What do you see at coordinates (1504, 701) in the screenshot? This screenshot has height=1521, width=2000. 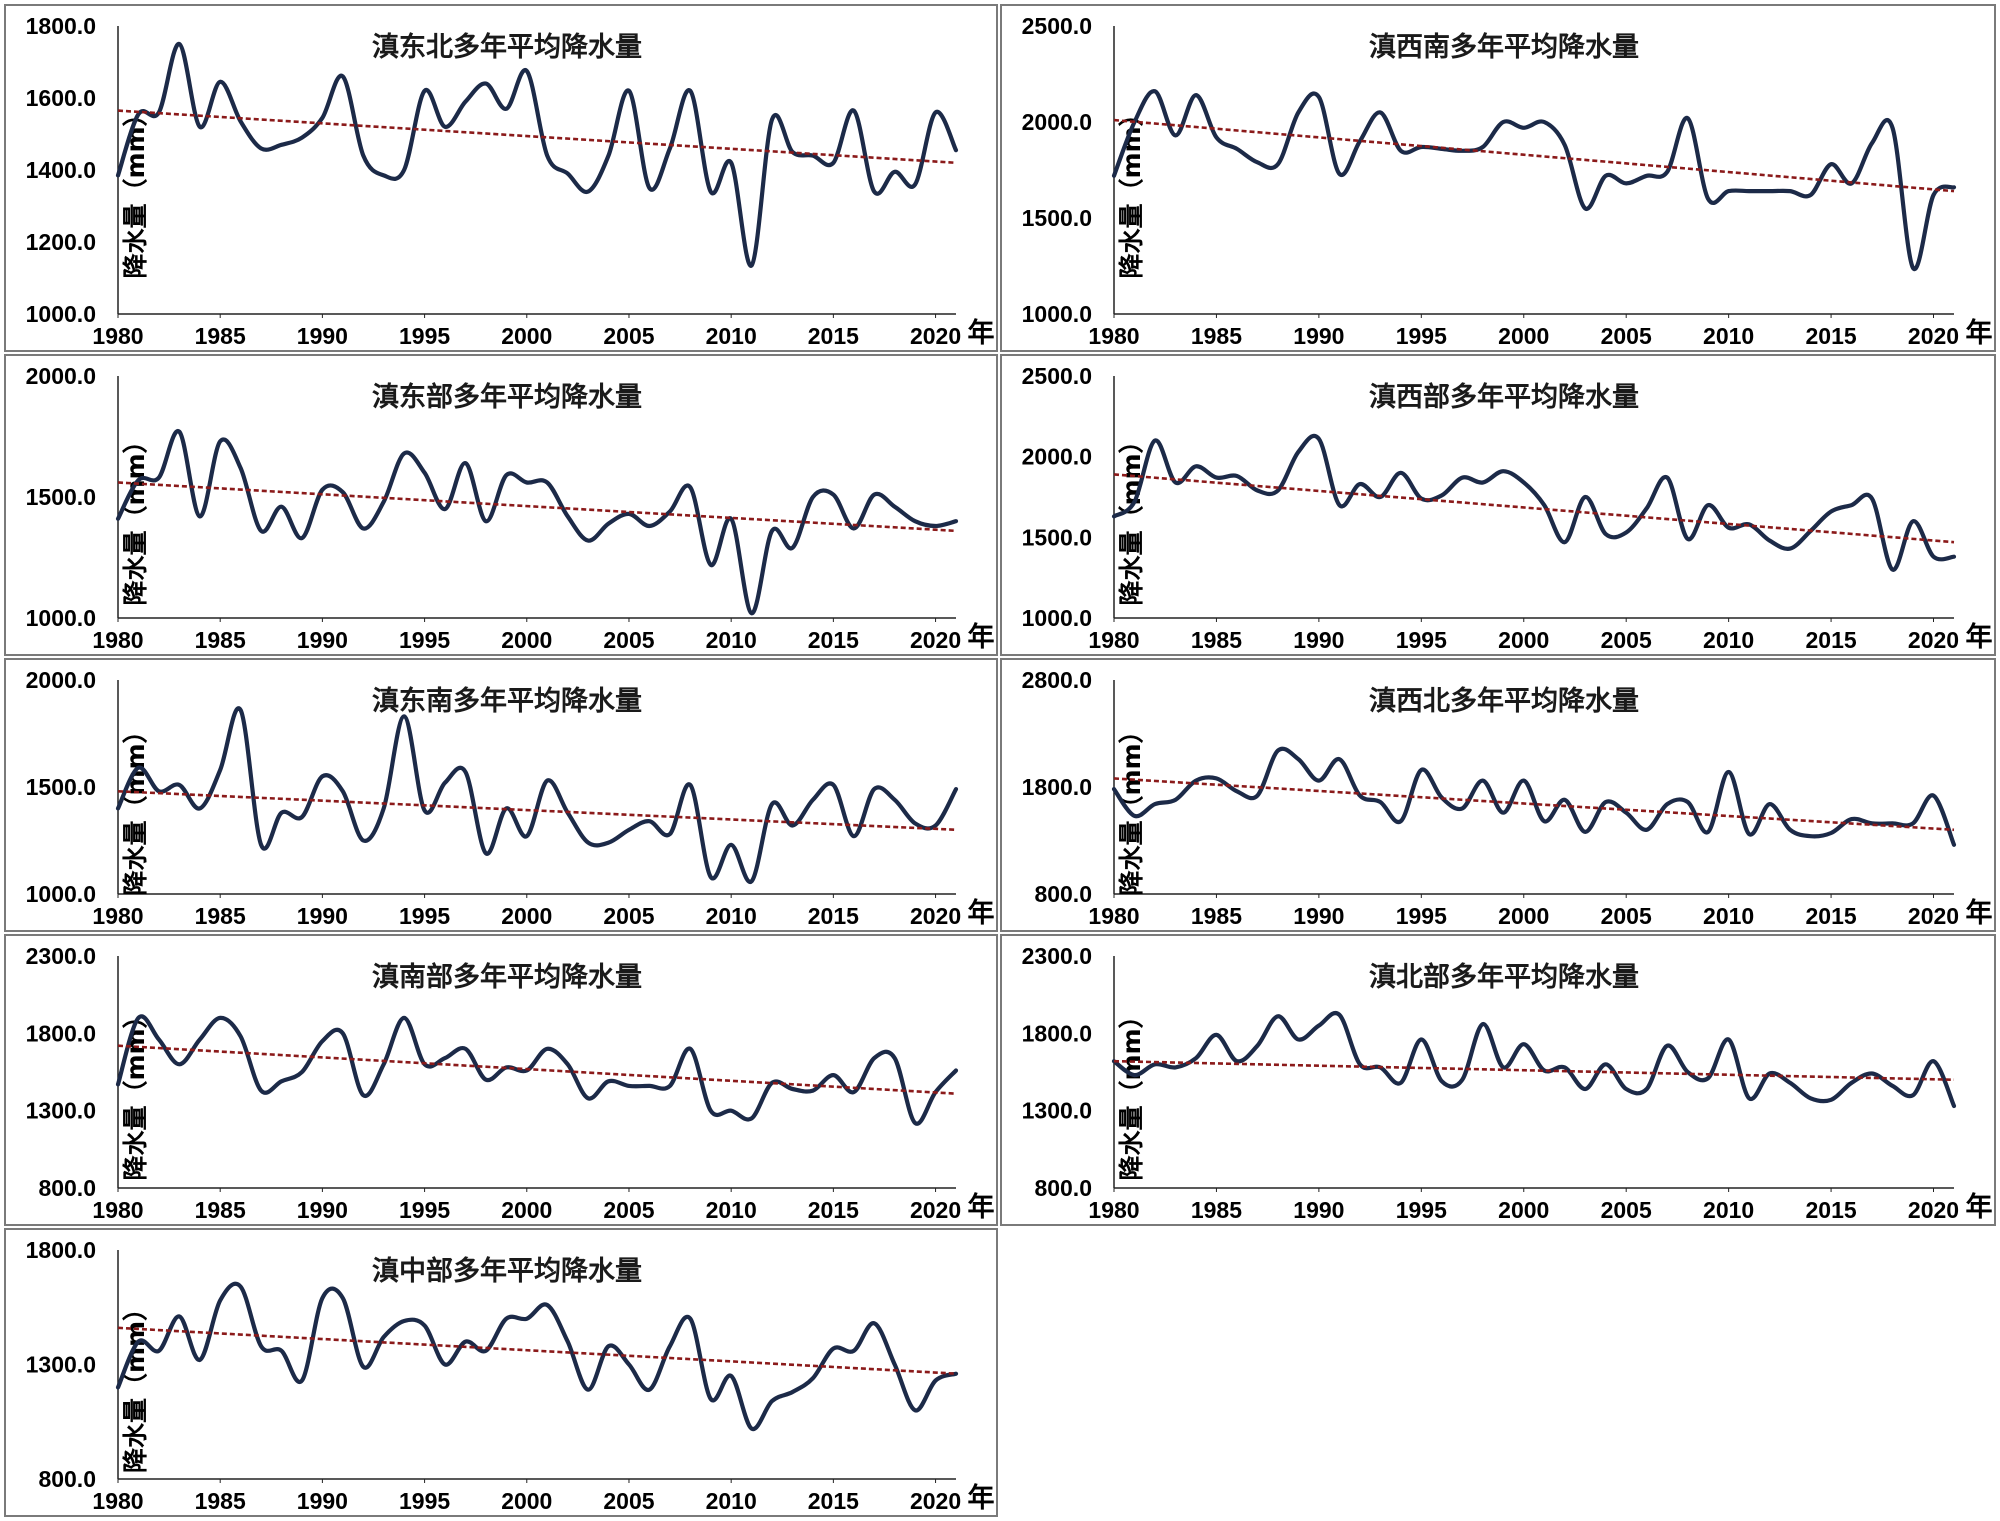 I see `chart-title: 滇西北多年平均降水量` at bounding box center [1504, 701].